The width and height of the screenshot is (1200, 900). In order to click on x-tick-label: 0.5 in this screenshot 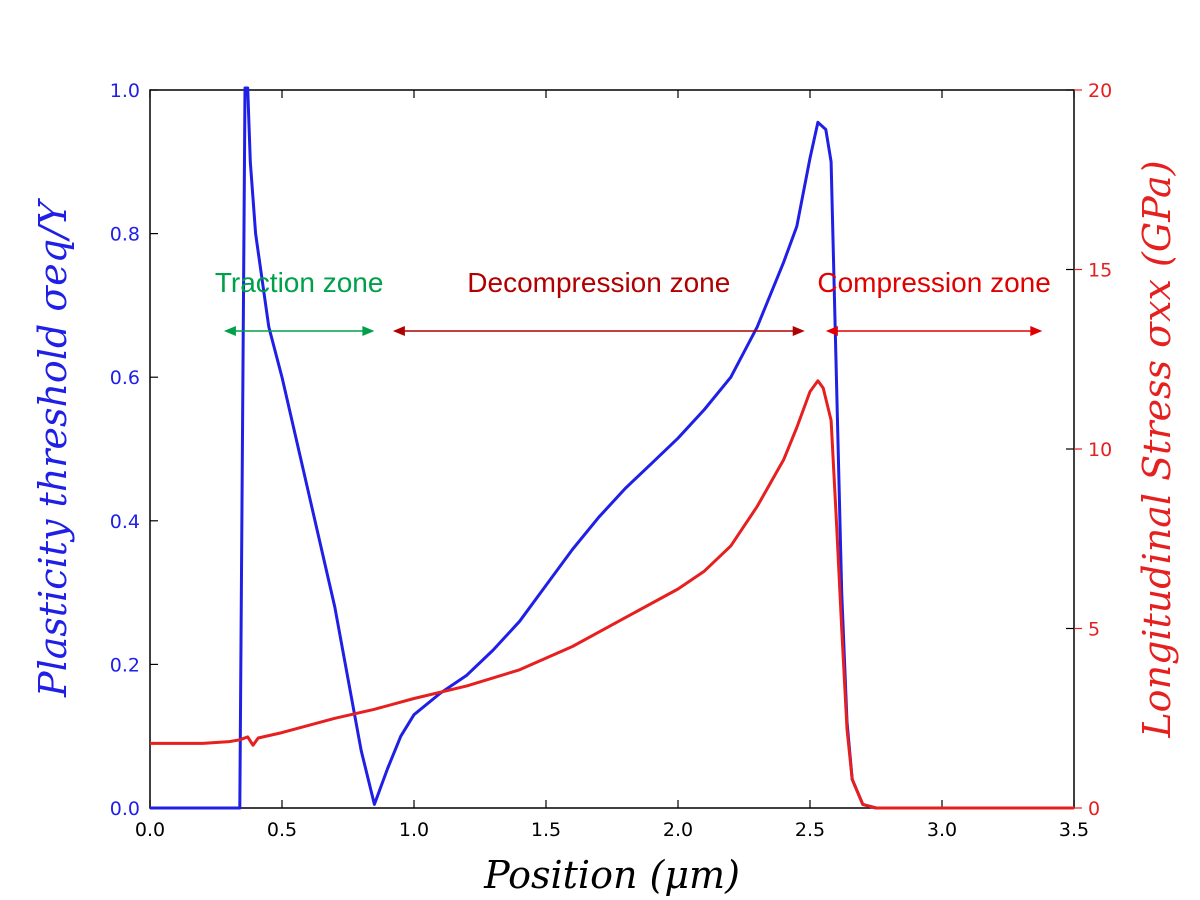, I will do `click(282, 830)`.